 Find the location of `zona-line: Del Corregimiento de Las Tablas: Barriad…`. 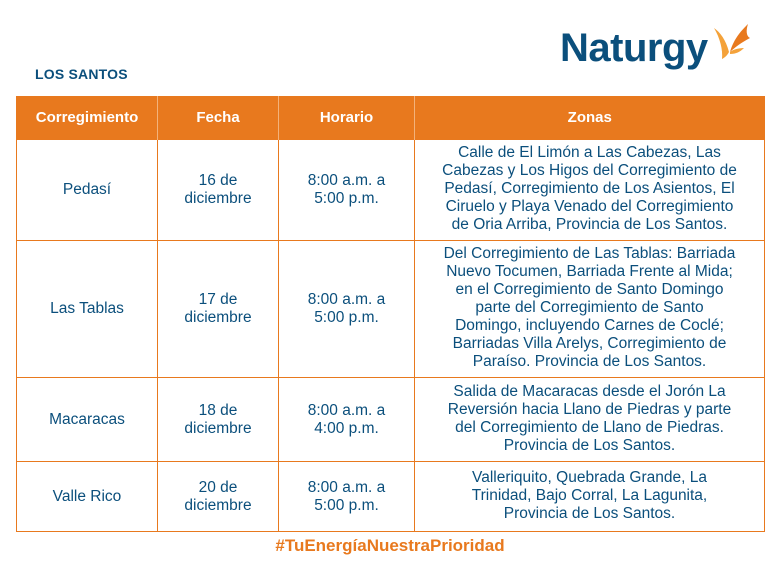

zona-line: Del Corregimiento de Las Tablas: Barriad… is located at coordinates (589, 253).